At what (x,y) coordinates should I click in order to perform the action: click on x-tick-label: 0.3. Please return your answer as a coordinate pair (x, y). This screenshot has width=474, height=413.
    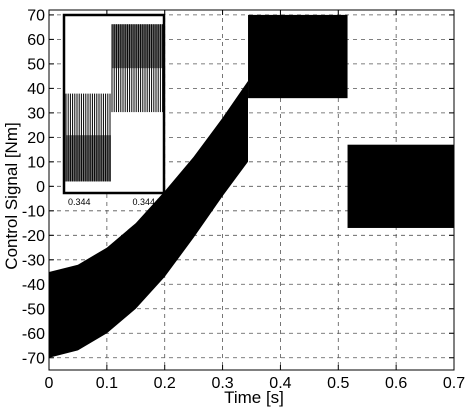
    Looking at the image, I should click on (222, 383).